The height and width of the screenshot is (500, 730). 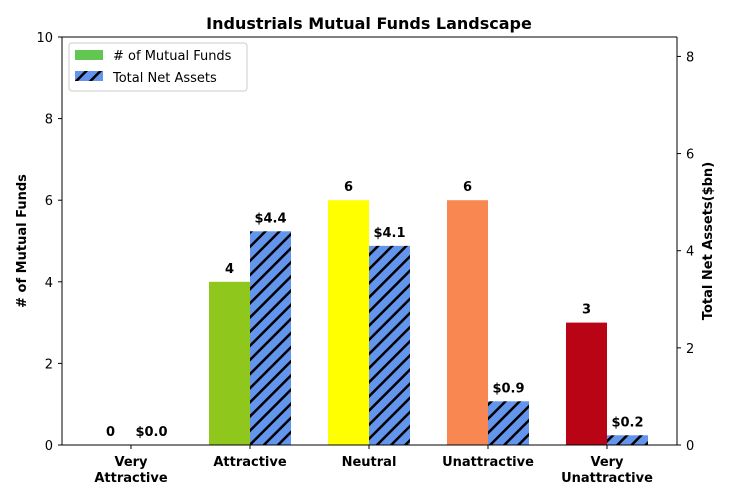 What do you see at coordinates (690, 446) in the screenshot?
I see `y-right-tick-label: 0` at bounding box center [690, 446].